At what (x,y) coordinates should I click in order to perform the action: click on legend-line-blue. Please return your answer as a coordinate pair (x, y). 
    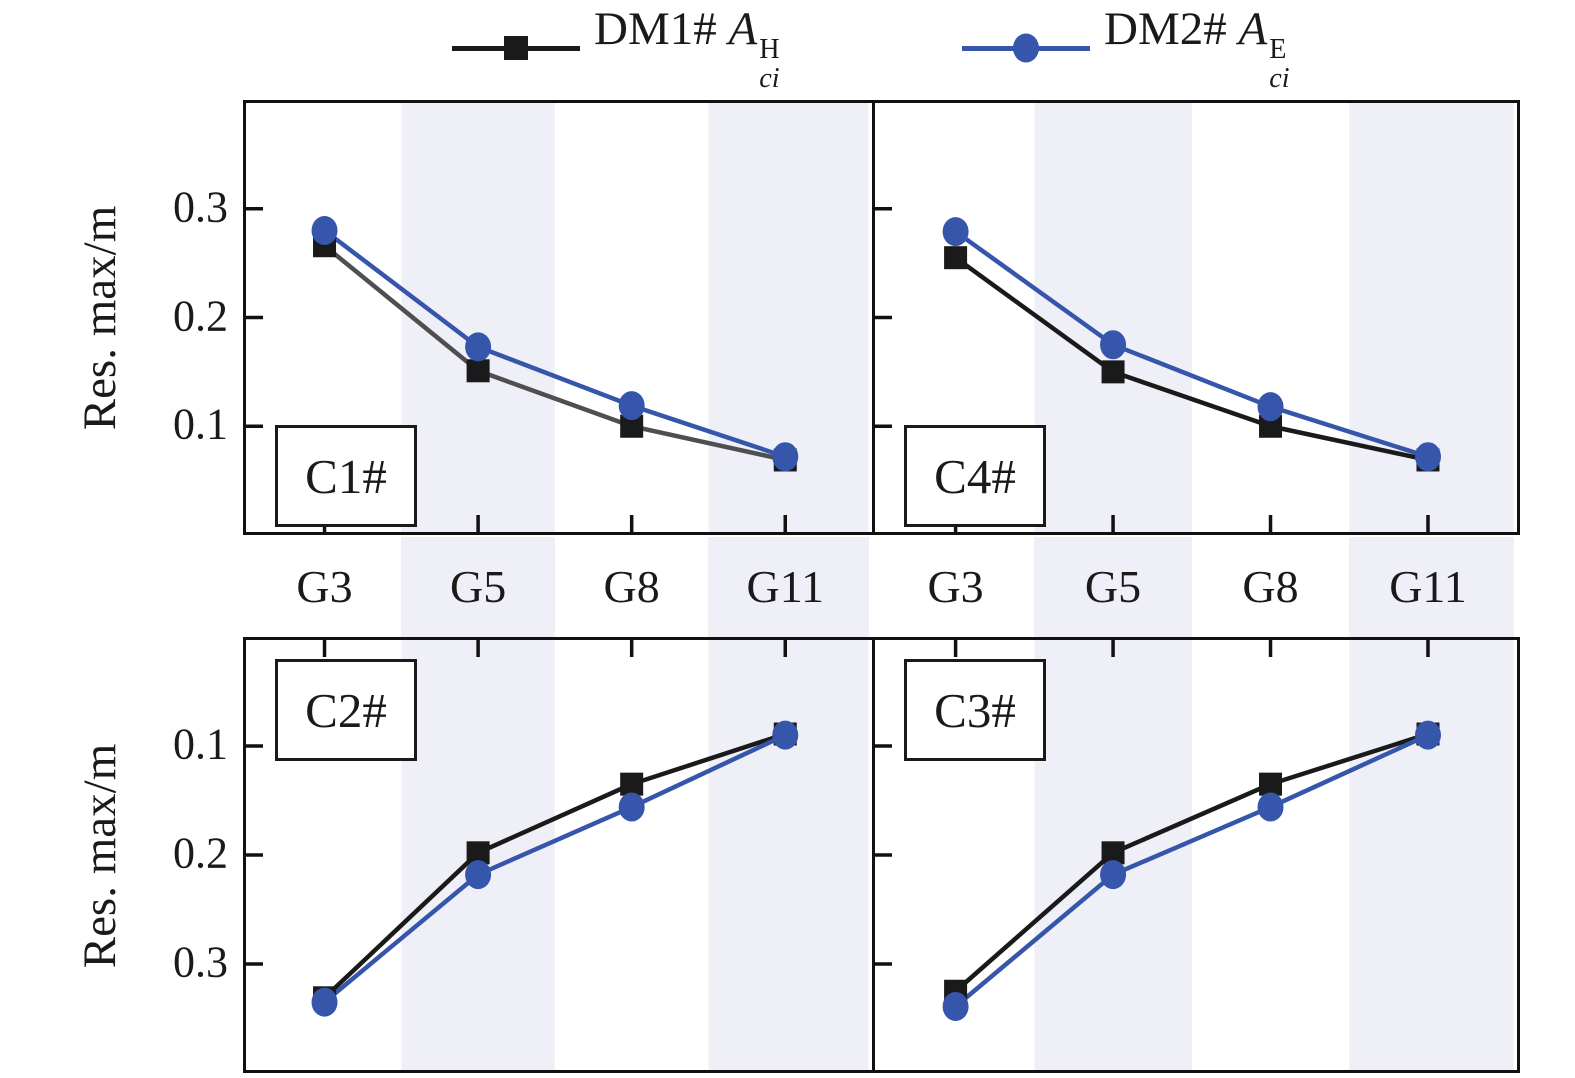
    Looking at the image, I should click on (1026, 48).